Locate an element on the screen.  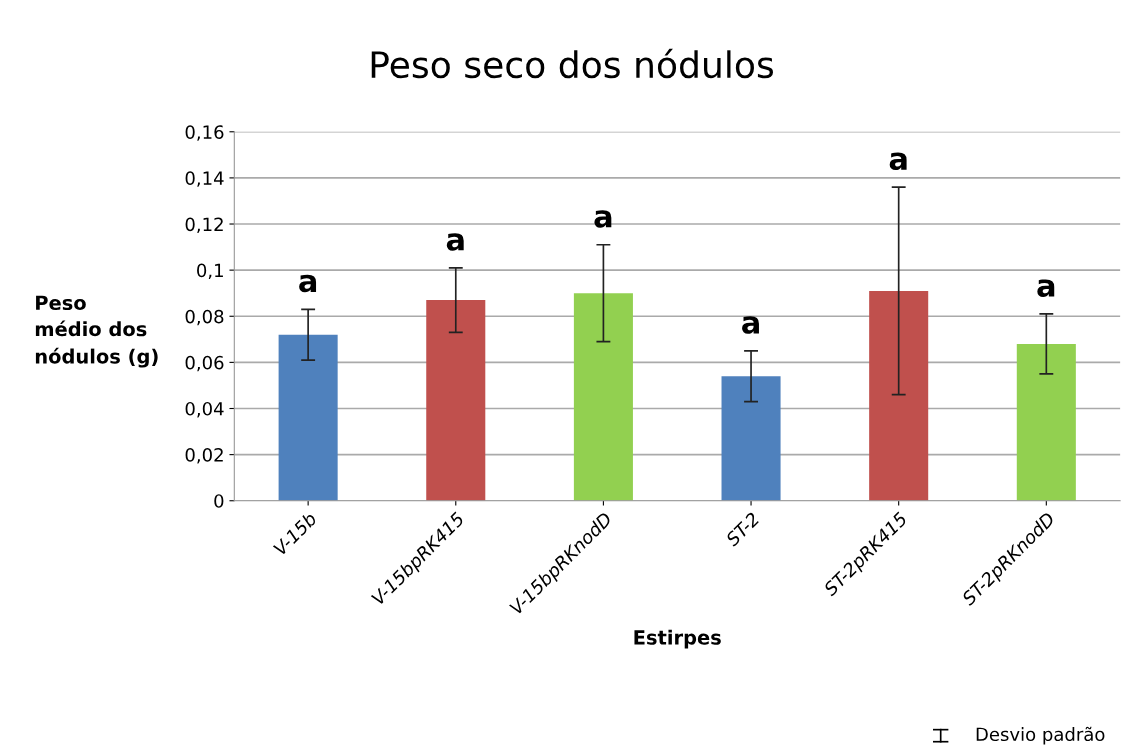
y-tick-label: 0,14 is located at coordinates (204, 179).